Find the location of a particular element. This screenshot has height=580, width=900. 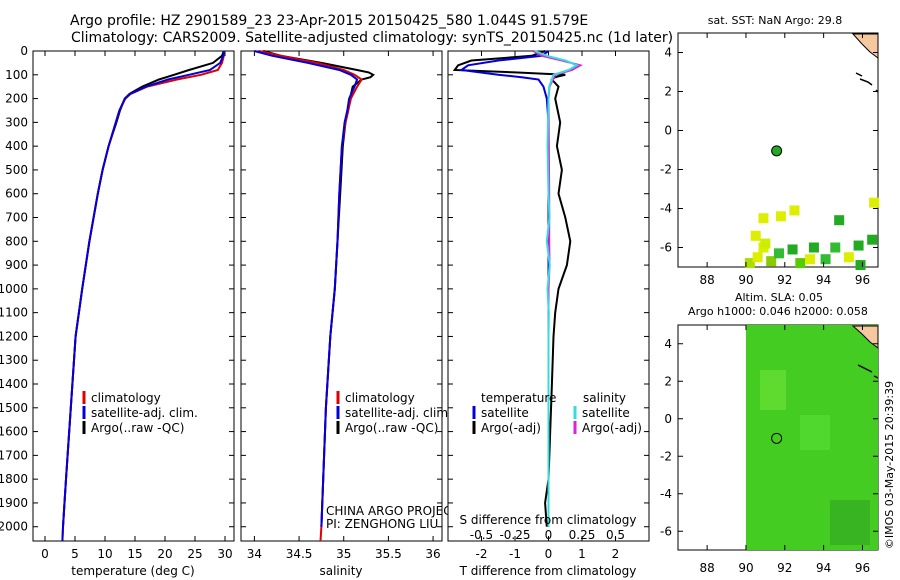

satellite-salinity-line is located at coordinates (306, 288).